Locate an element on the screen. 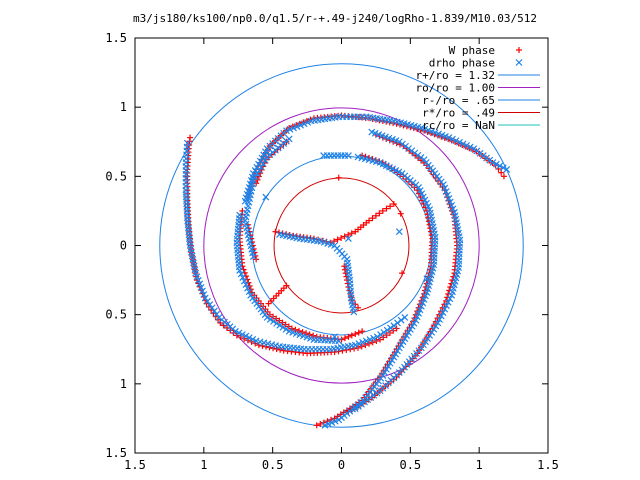 The image size is (640, 480). y-tick-label: 1.5 is located at coordinates (116, 38).